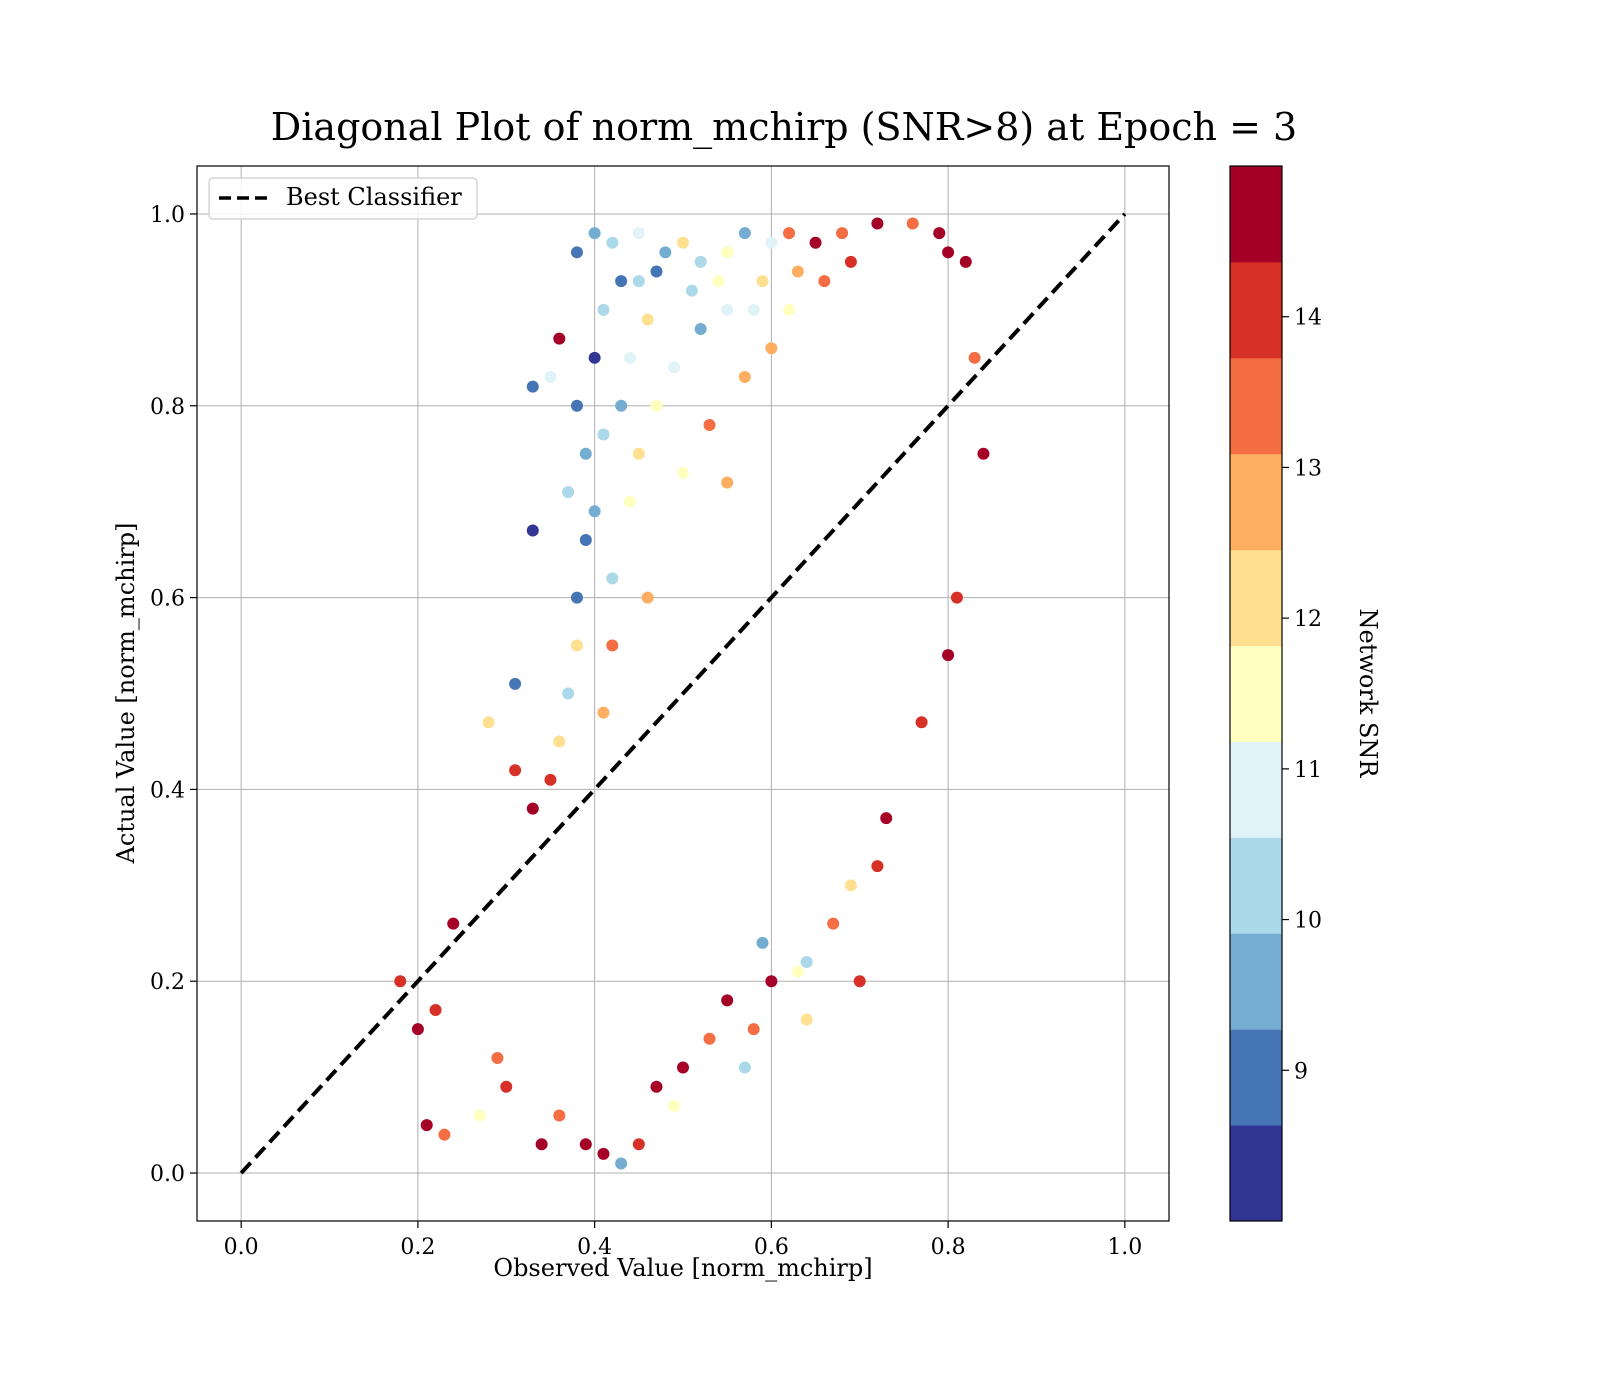  What do you see at coordinates (167, 215) in the screenshot?
I see `y-tick-label: 1.0` at bounding box center [167, 215].